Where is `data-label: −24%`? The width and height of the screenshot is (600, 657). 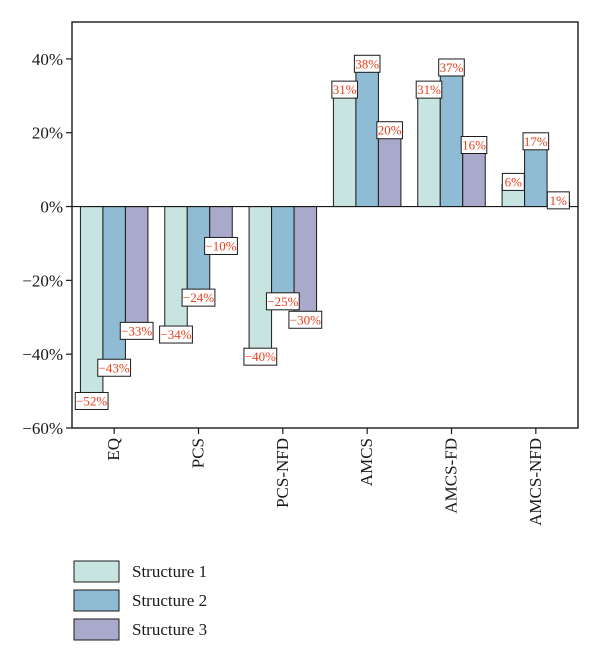 data-label: −24% is located at coordinates (198, 297).